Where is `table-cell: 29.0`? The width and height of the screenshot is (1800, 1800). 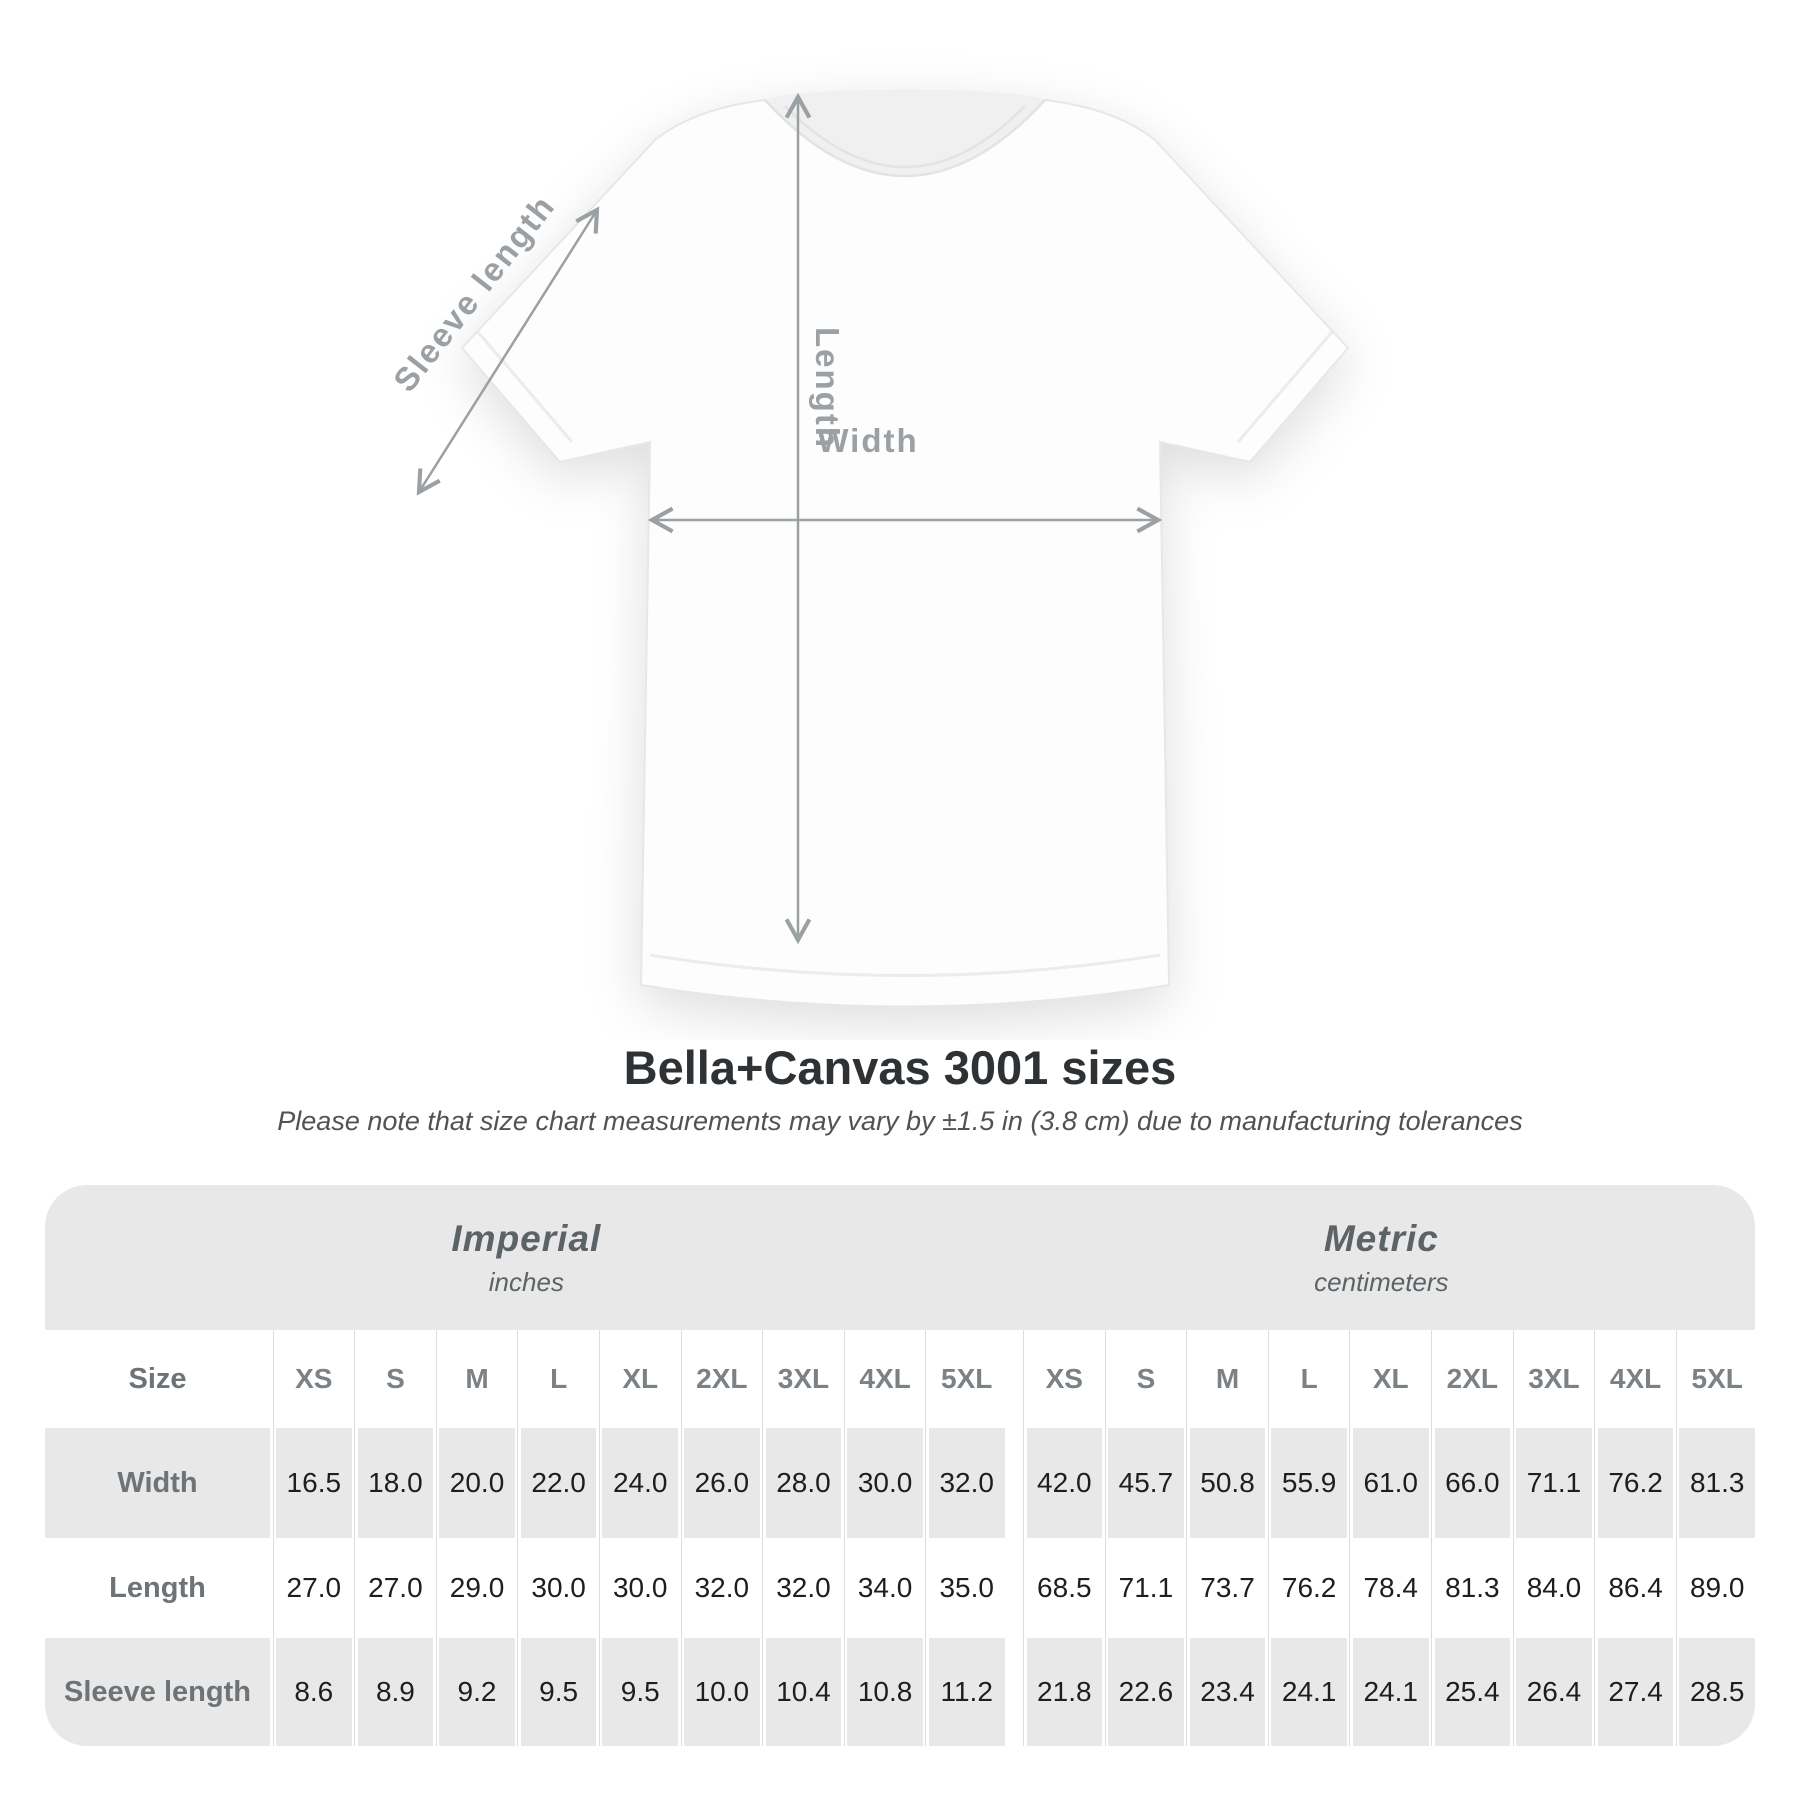 table-cell: 29.0 is located at coordinates (475, 1588).